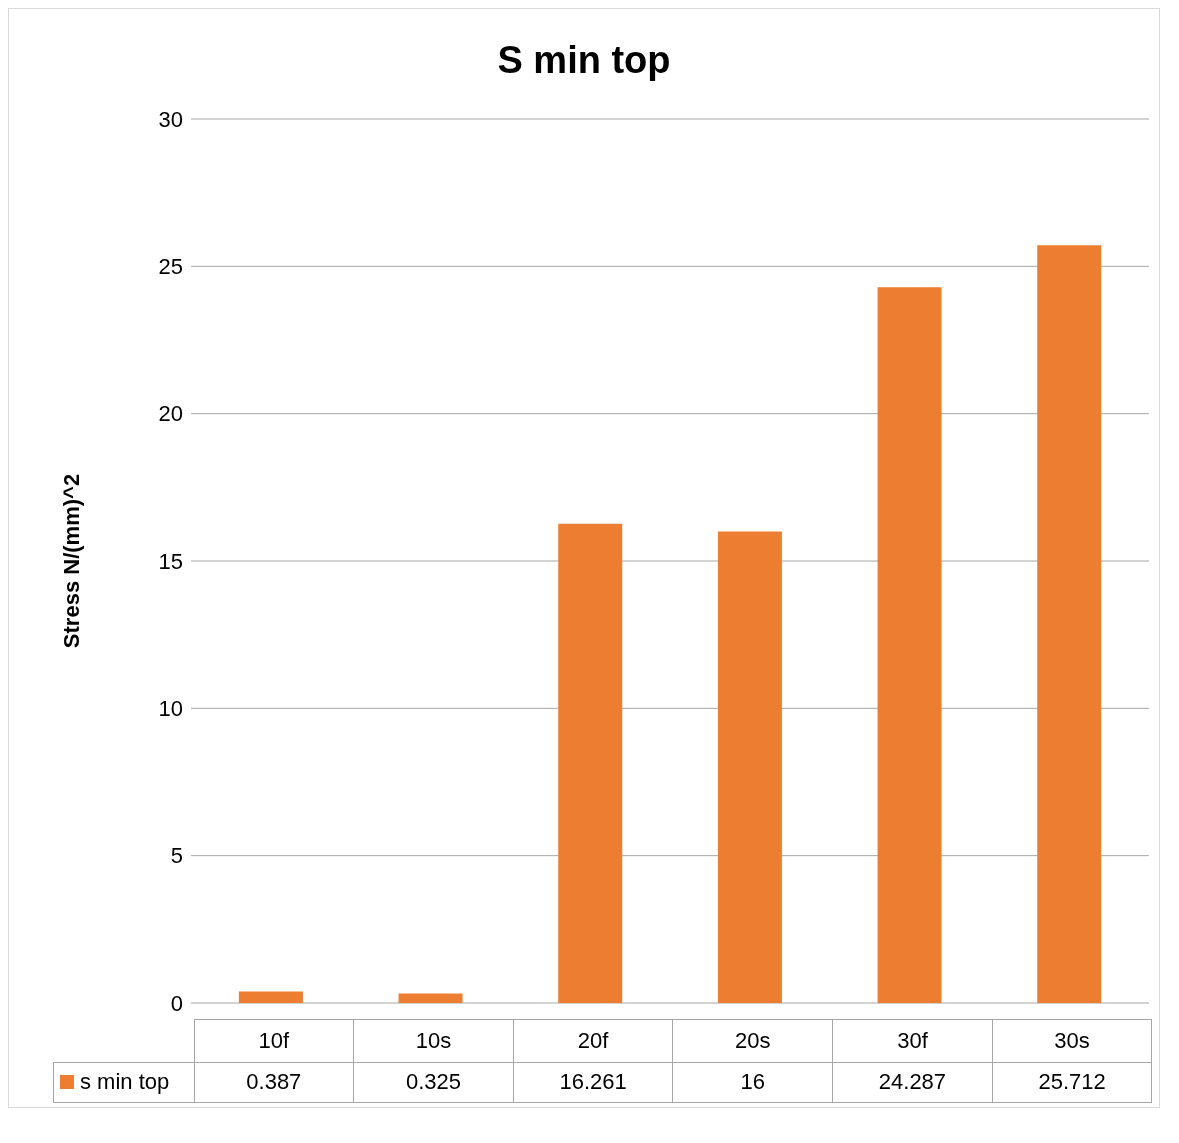  Describe the element at coordinates (1072, 1082) in the screenshot. I see `data-label: 25.712` at that location.